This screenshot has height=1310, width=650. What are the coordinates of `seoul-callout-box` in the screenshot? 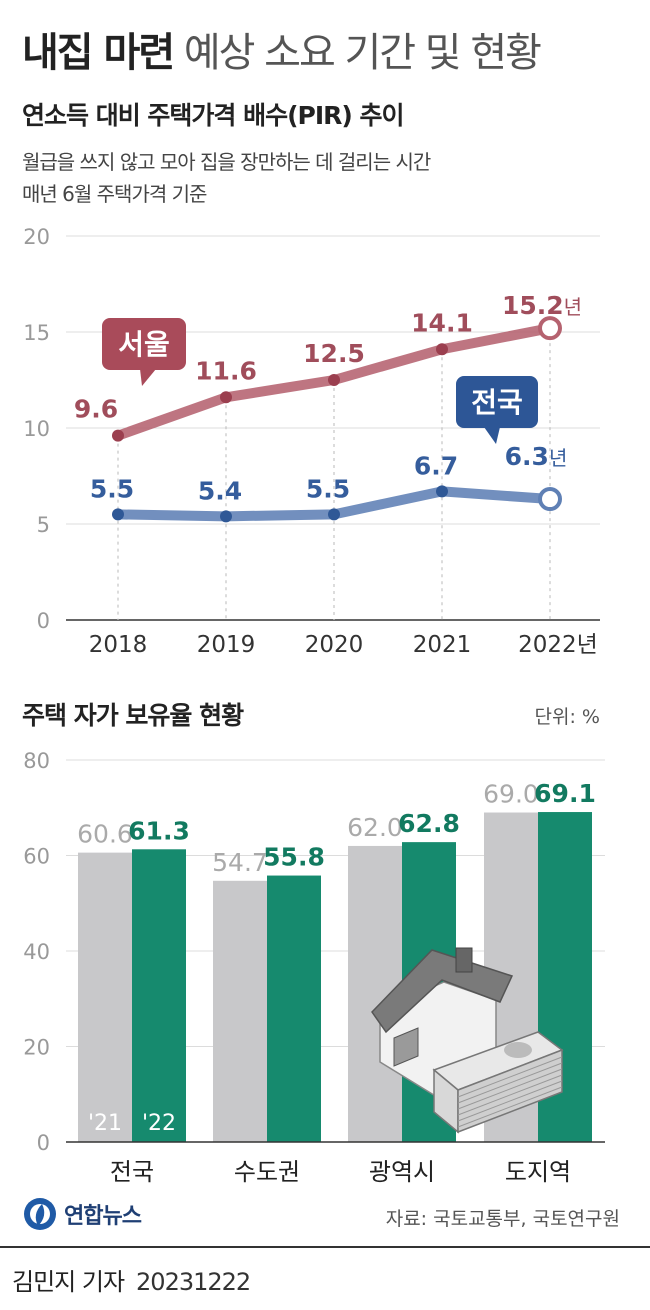 It's located at (144, 344).